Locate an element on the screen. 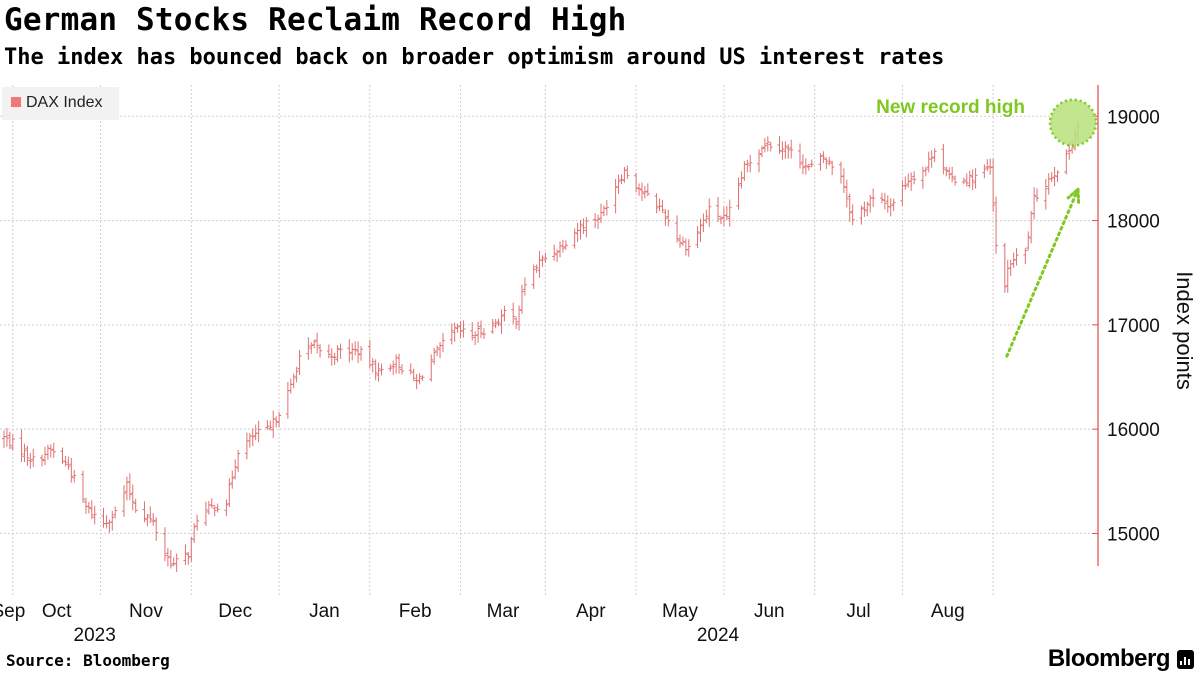 This screenshot has width=1200, height=675. x-tick-label: Aug is located at coordinates (948, 611).